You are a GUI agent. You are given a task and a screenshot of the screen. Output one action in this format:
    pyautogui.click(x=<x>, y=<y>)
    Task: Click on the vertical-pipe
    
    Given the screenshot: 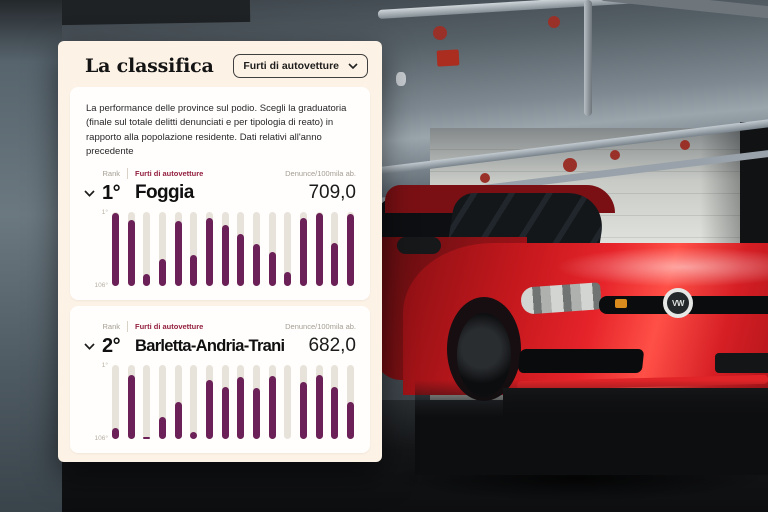 What is the action you would take?
    pyautogui.click(x=588, y=58)
    